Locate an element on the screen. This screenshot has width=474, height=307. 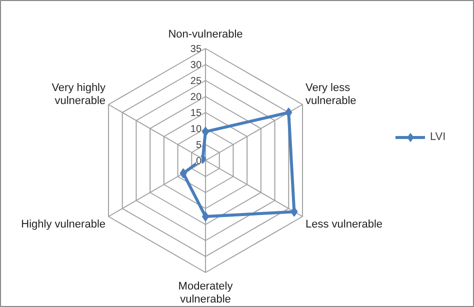
spoke-label: Very less vulnerable is located at coordinates (330, 94).